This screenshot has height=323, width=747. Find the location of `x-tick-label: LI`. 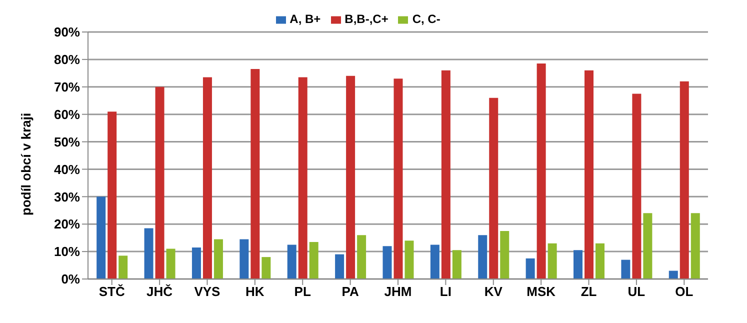

x-tick-label: LI is located at coordinates (446, 292).